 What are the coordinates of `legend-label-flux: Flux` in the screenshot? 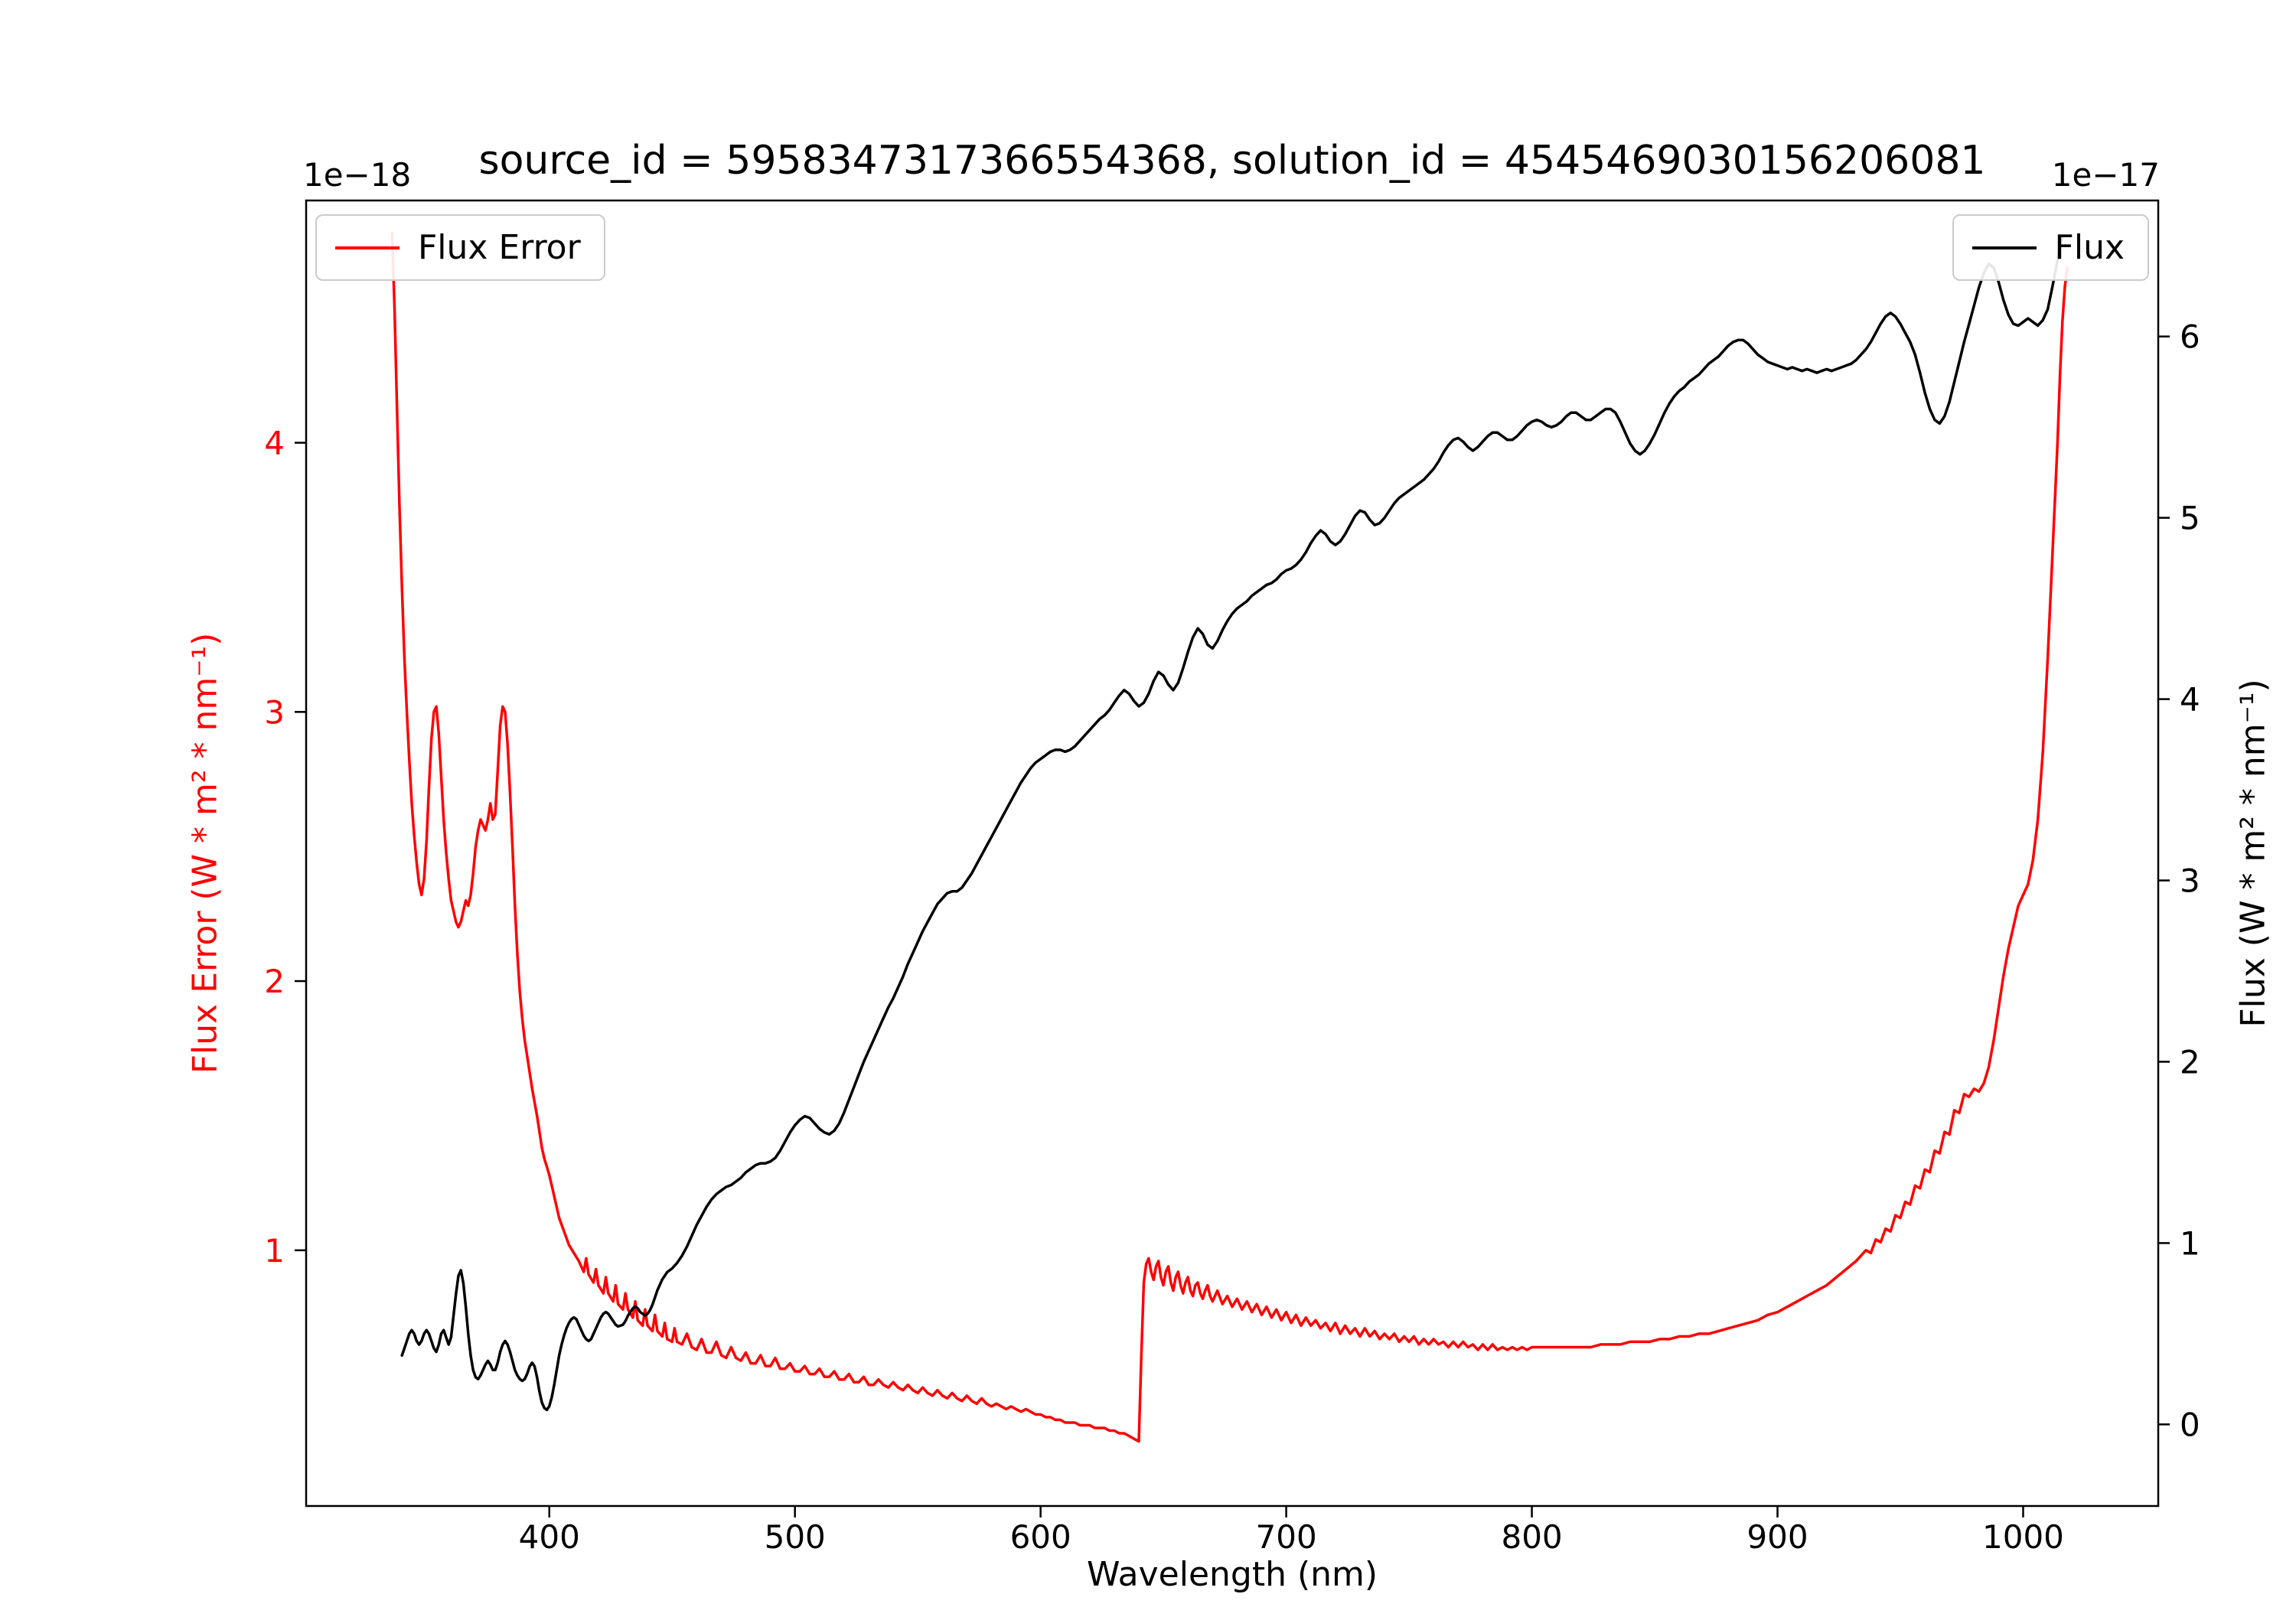 It's located at (2089, 248).